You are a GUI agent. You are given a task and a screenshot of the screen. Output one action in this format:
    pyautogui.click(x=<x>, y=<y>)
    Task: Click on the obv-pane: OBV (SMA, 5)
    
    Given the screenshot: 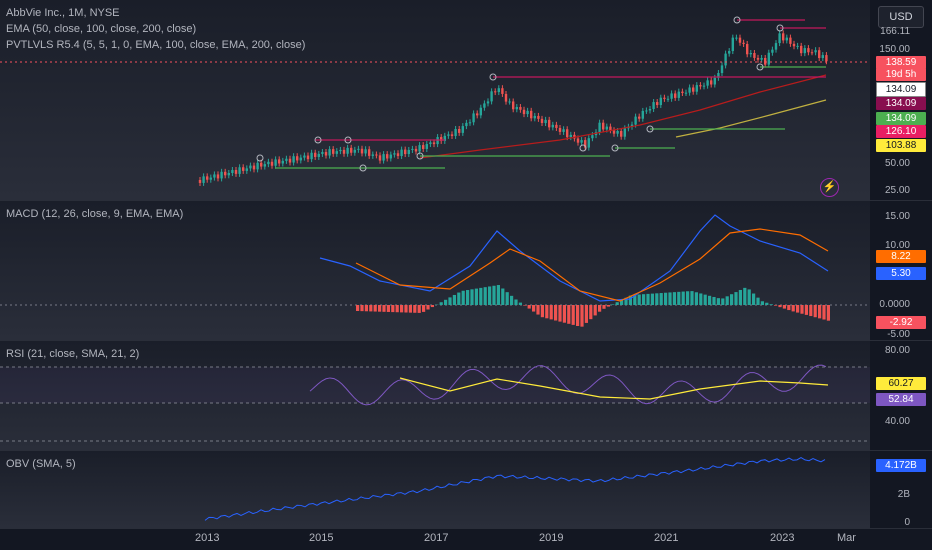 What is the action you would take?
    pyautogui.click(x=466, y=489)
    